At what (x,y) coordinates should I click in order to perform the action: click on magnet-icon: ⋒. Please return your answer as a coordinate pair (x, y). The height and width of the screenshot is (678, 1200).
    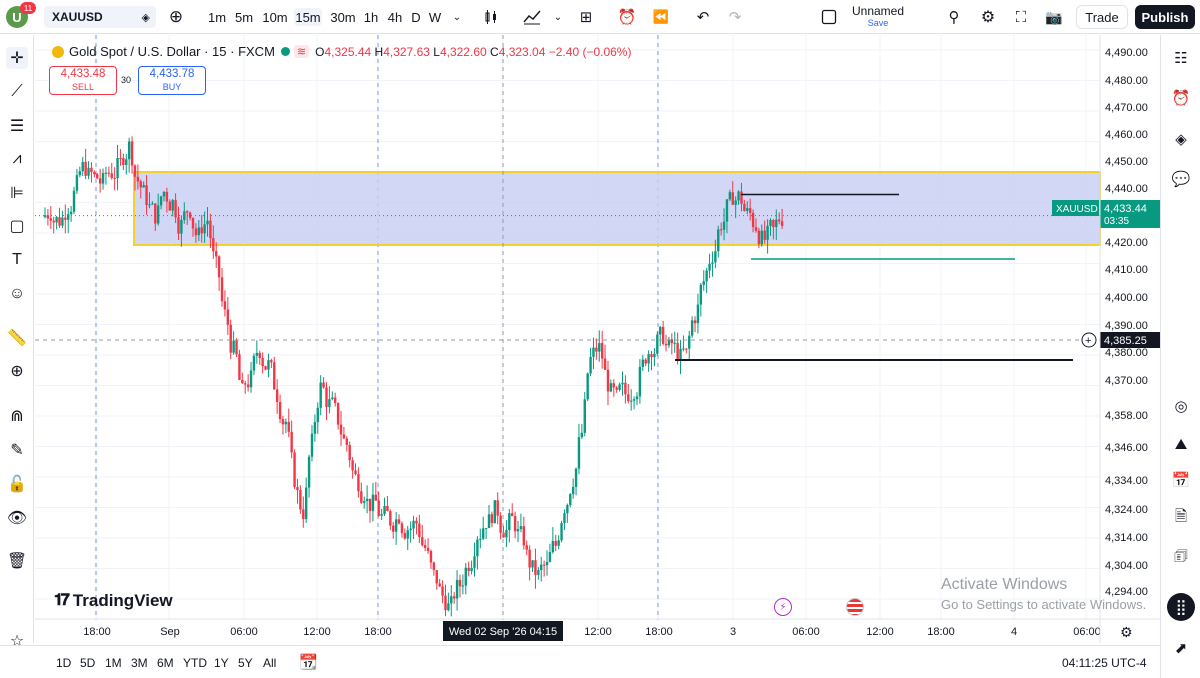
    Looking at the image, I should click on (17, 416).